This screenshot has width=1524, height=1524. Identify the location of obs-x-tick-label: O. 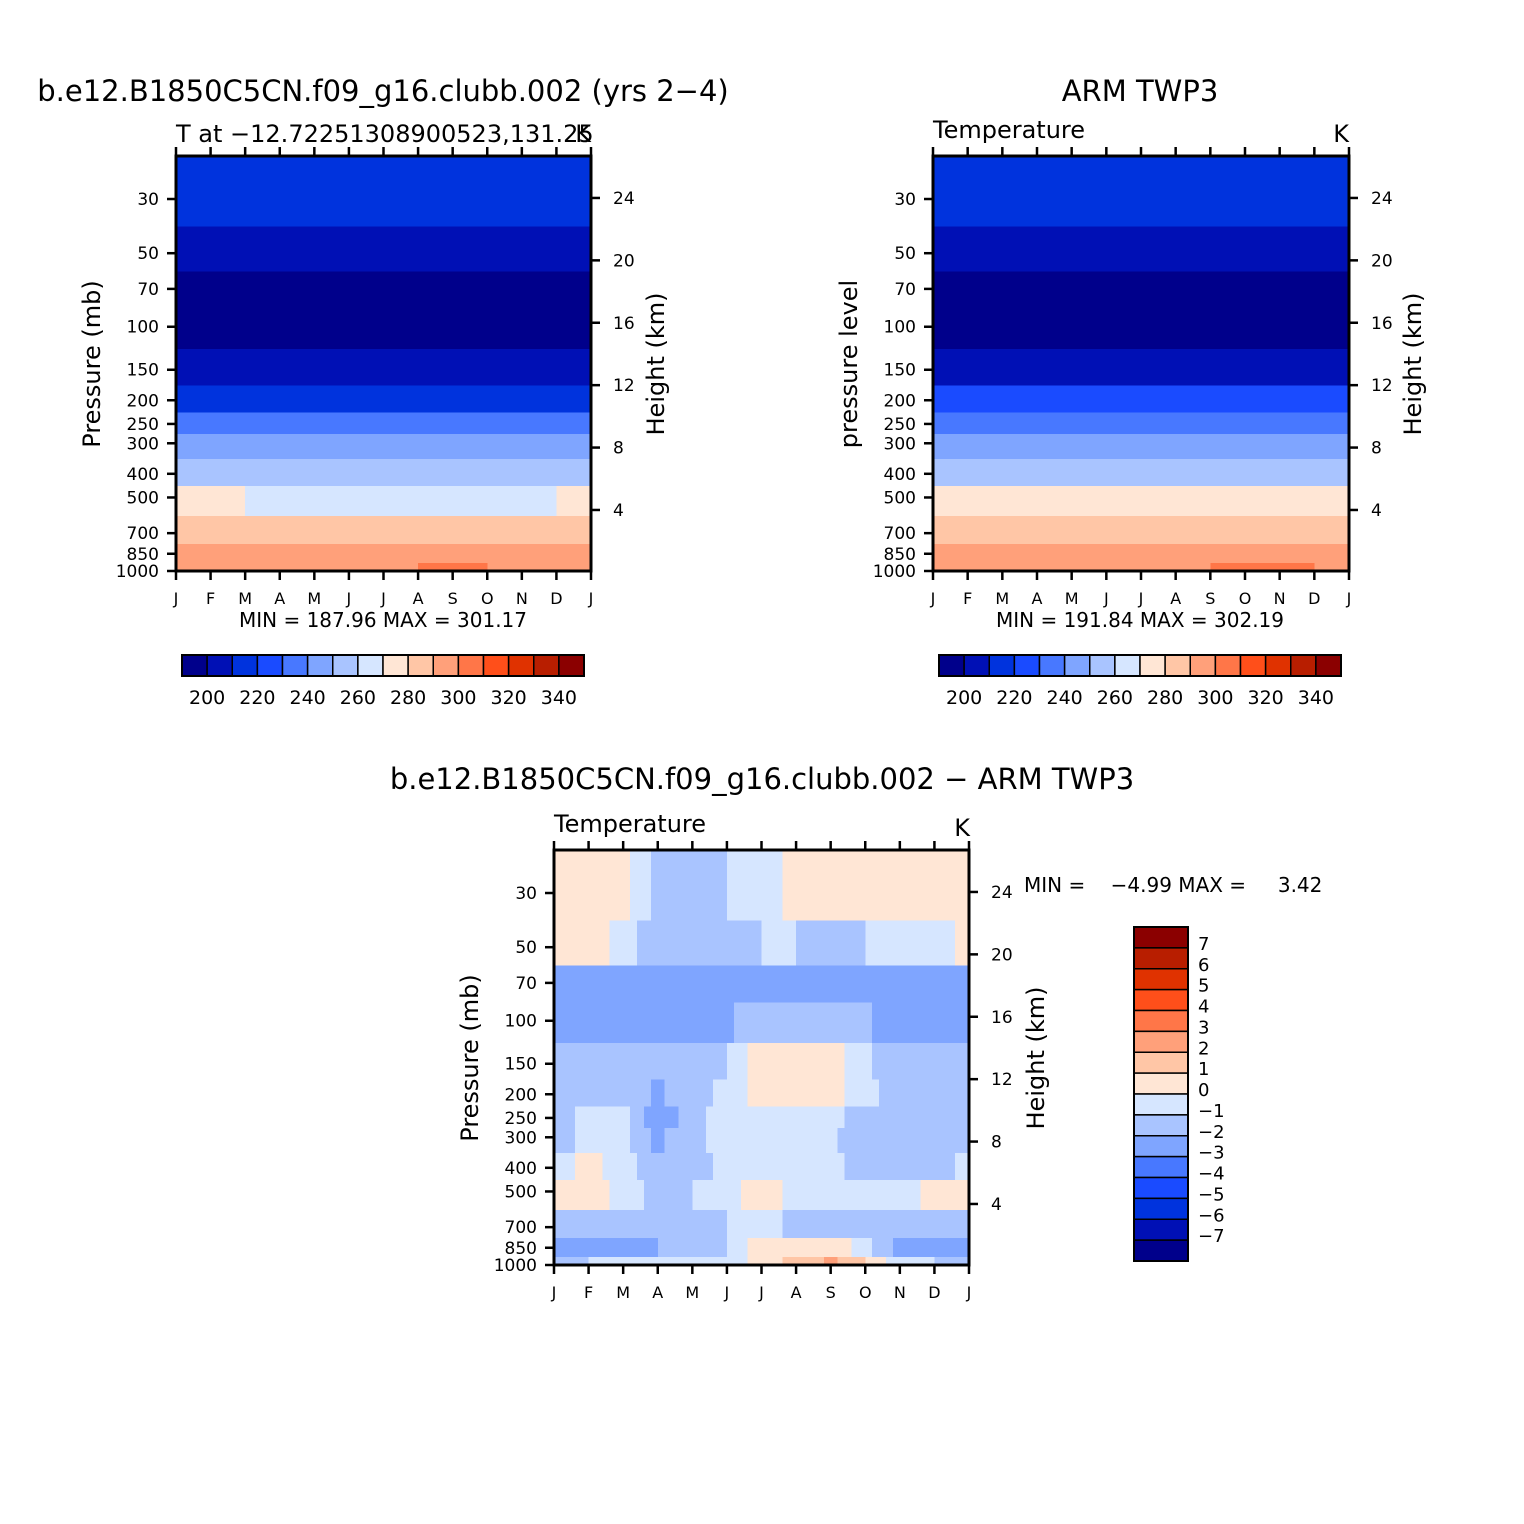
(1245, 598).